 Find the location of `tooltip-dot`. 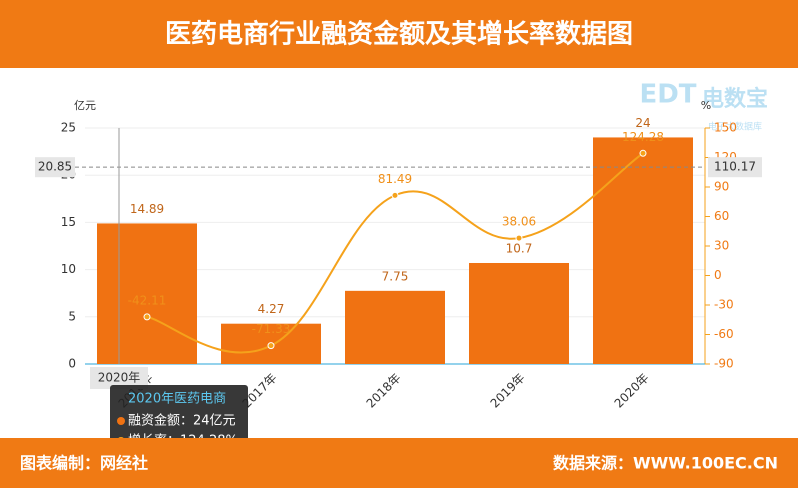

tooltip-dot is located at coordinates (121, 421).